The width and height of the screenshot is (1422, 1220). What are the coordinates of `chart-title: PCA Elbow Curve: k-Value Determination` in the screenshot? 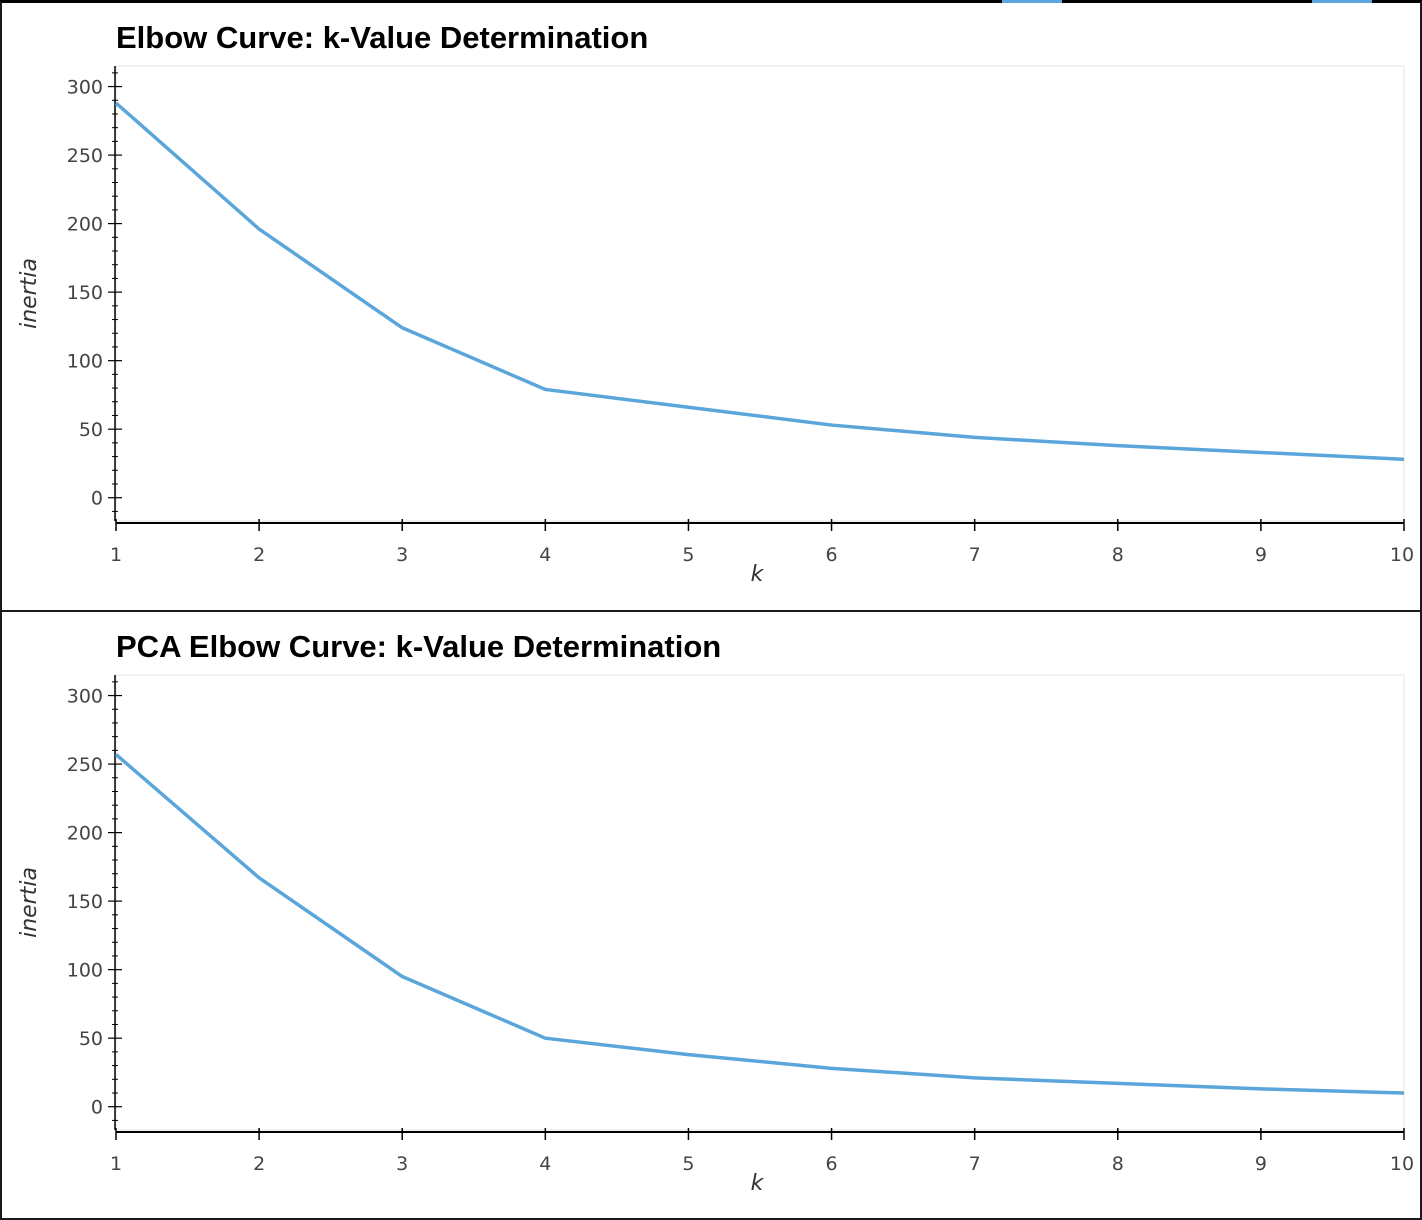 It's located at (418, 646).